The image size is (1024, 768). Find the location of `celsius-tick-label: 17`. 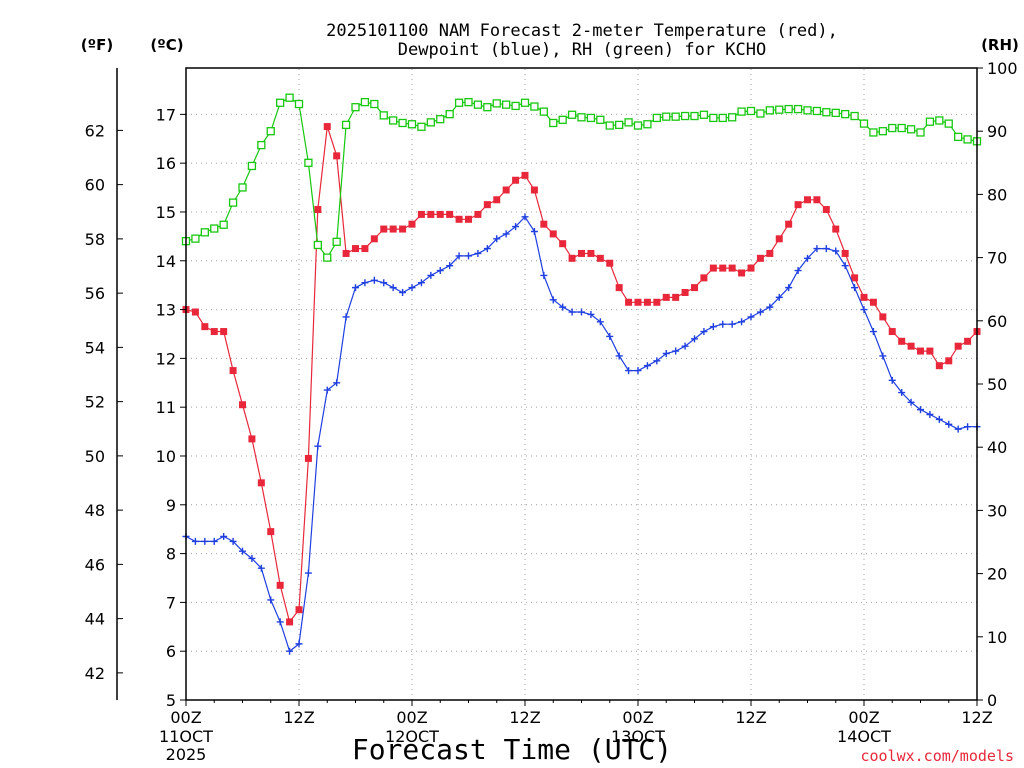

celsius-tick-label: 17 is located at coordinates (166, 114).